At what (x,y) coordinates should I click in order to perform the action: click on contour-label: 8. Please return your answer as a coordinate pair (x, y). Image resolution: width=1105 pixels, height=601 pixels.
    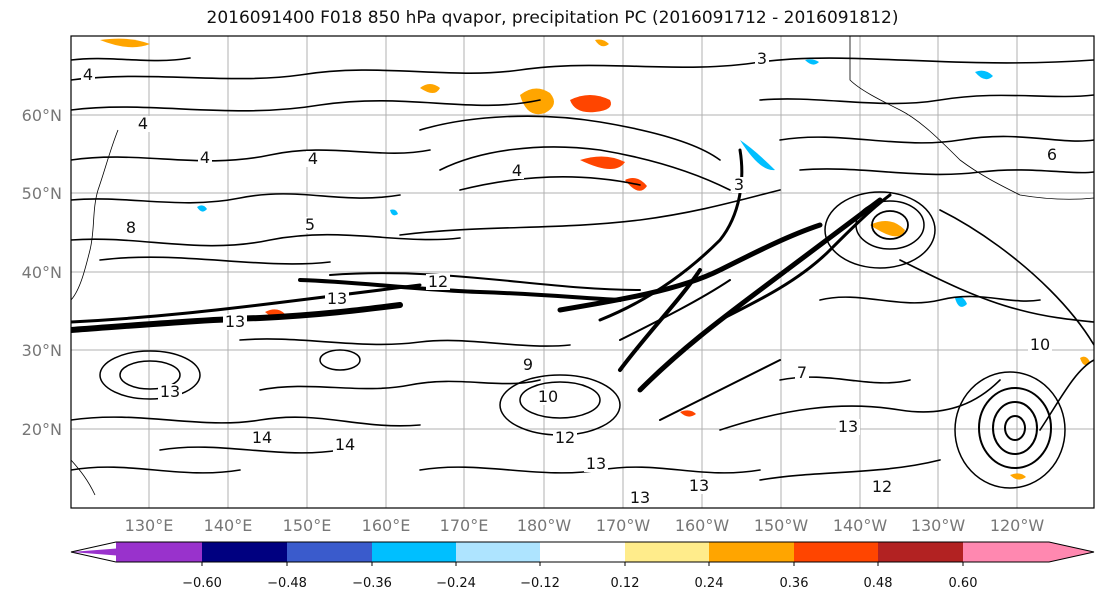
    Looking at the image, I should click on (131, 227).